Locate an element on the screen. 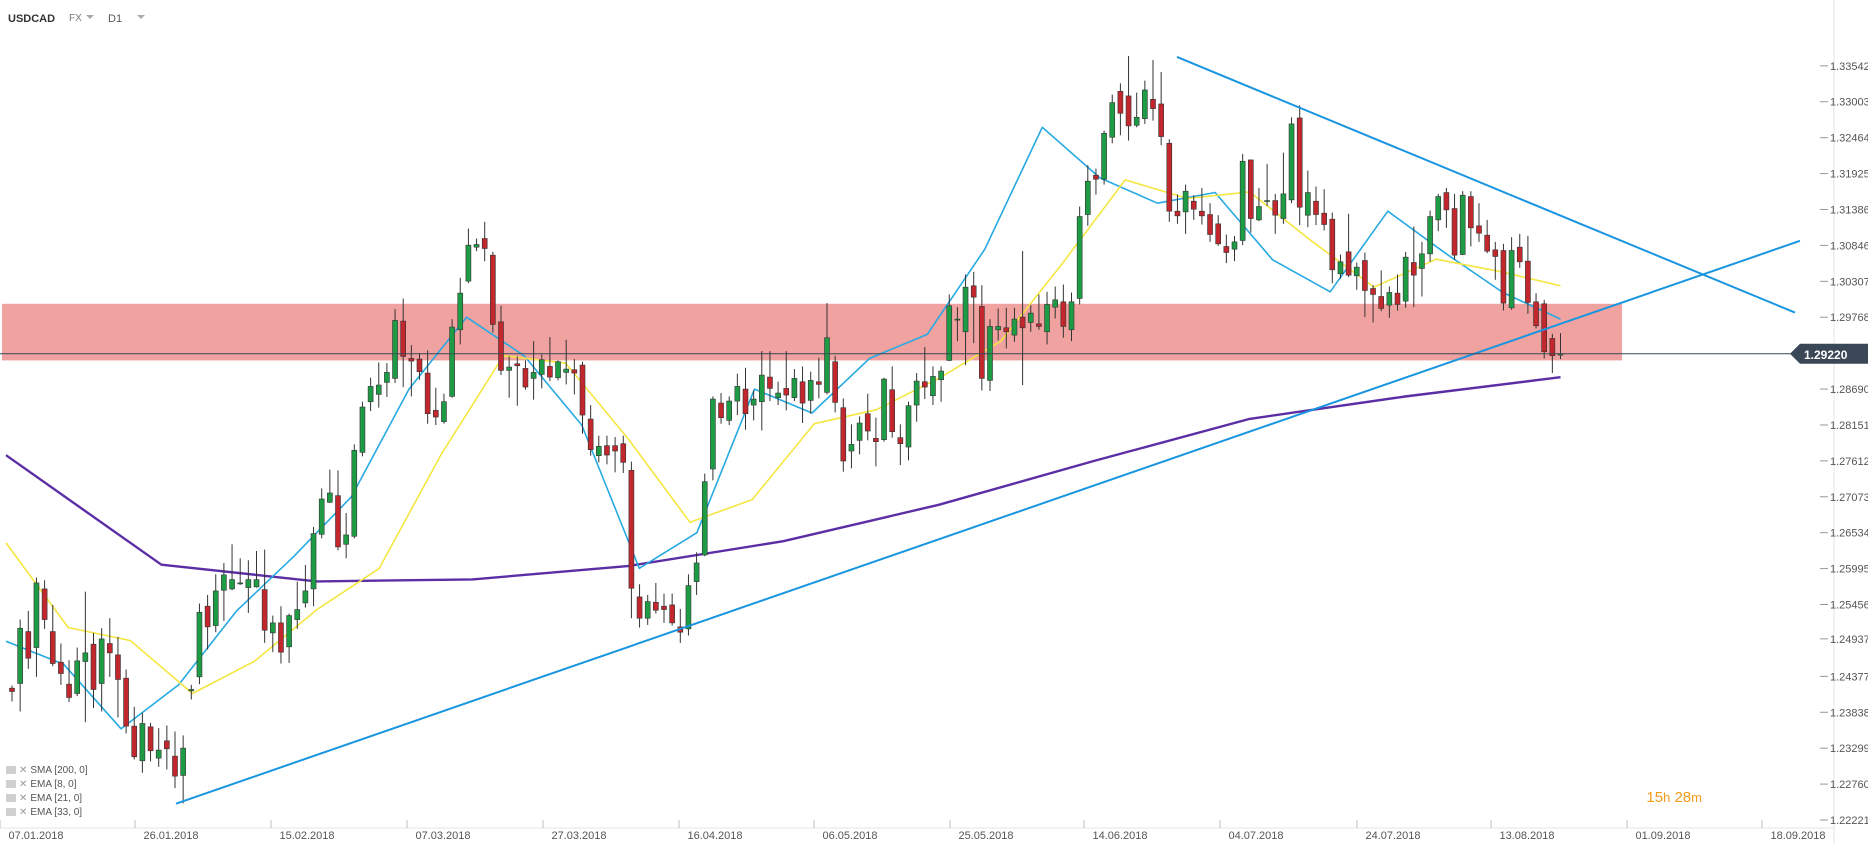 The image size is (1868, 844). legend-sma-200: ✕ SMA [200, 0] is located at coordinates (47, 770).